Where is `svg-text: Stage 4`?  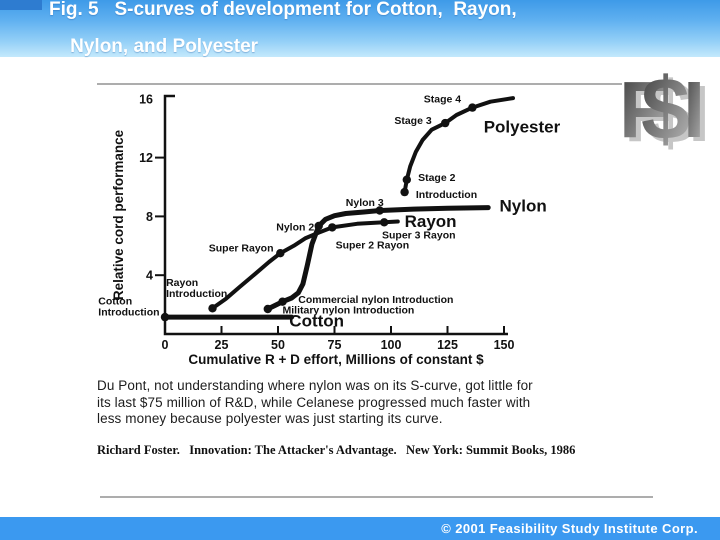 svg-text: Stage 4 is located at coordinates (443, 100).